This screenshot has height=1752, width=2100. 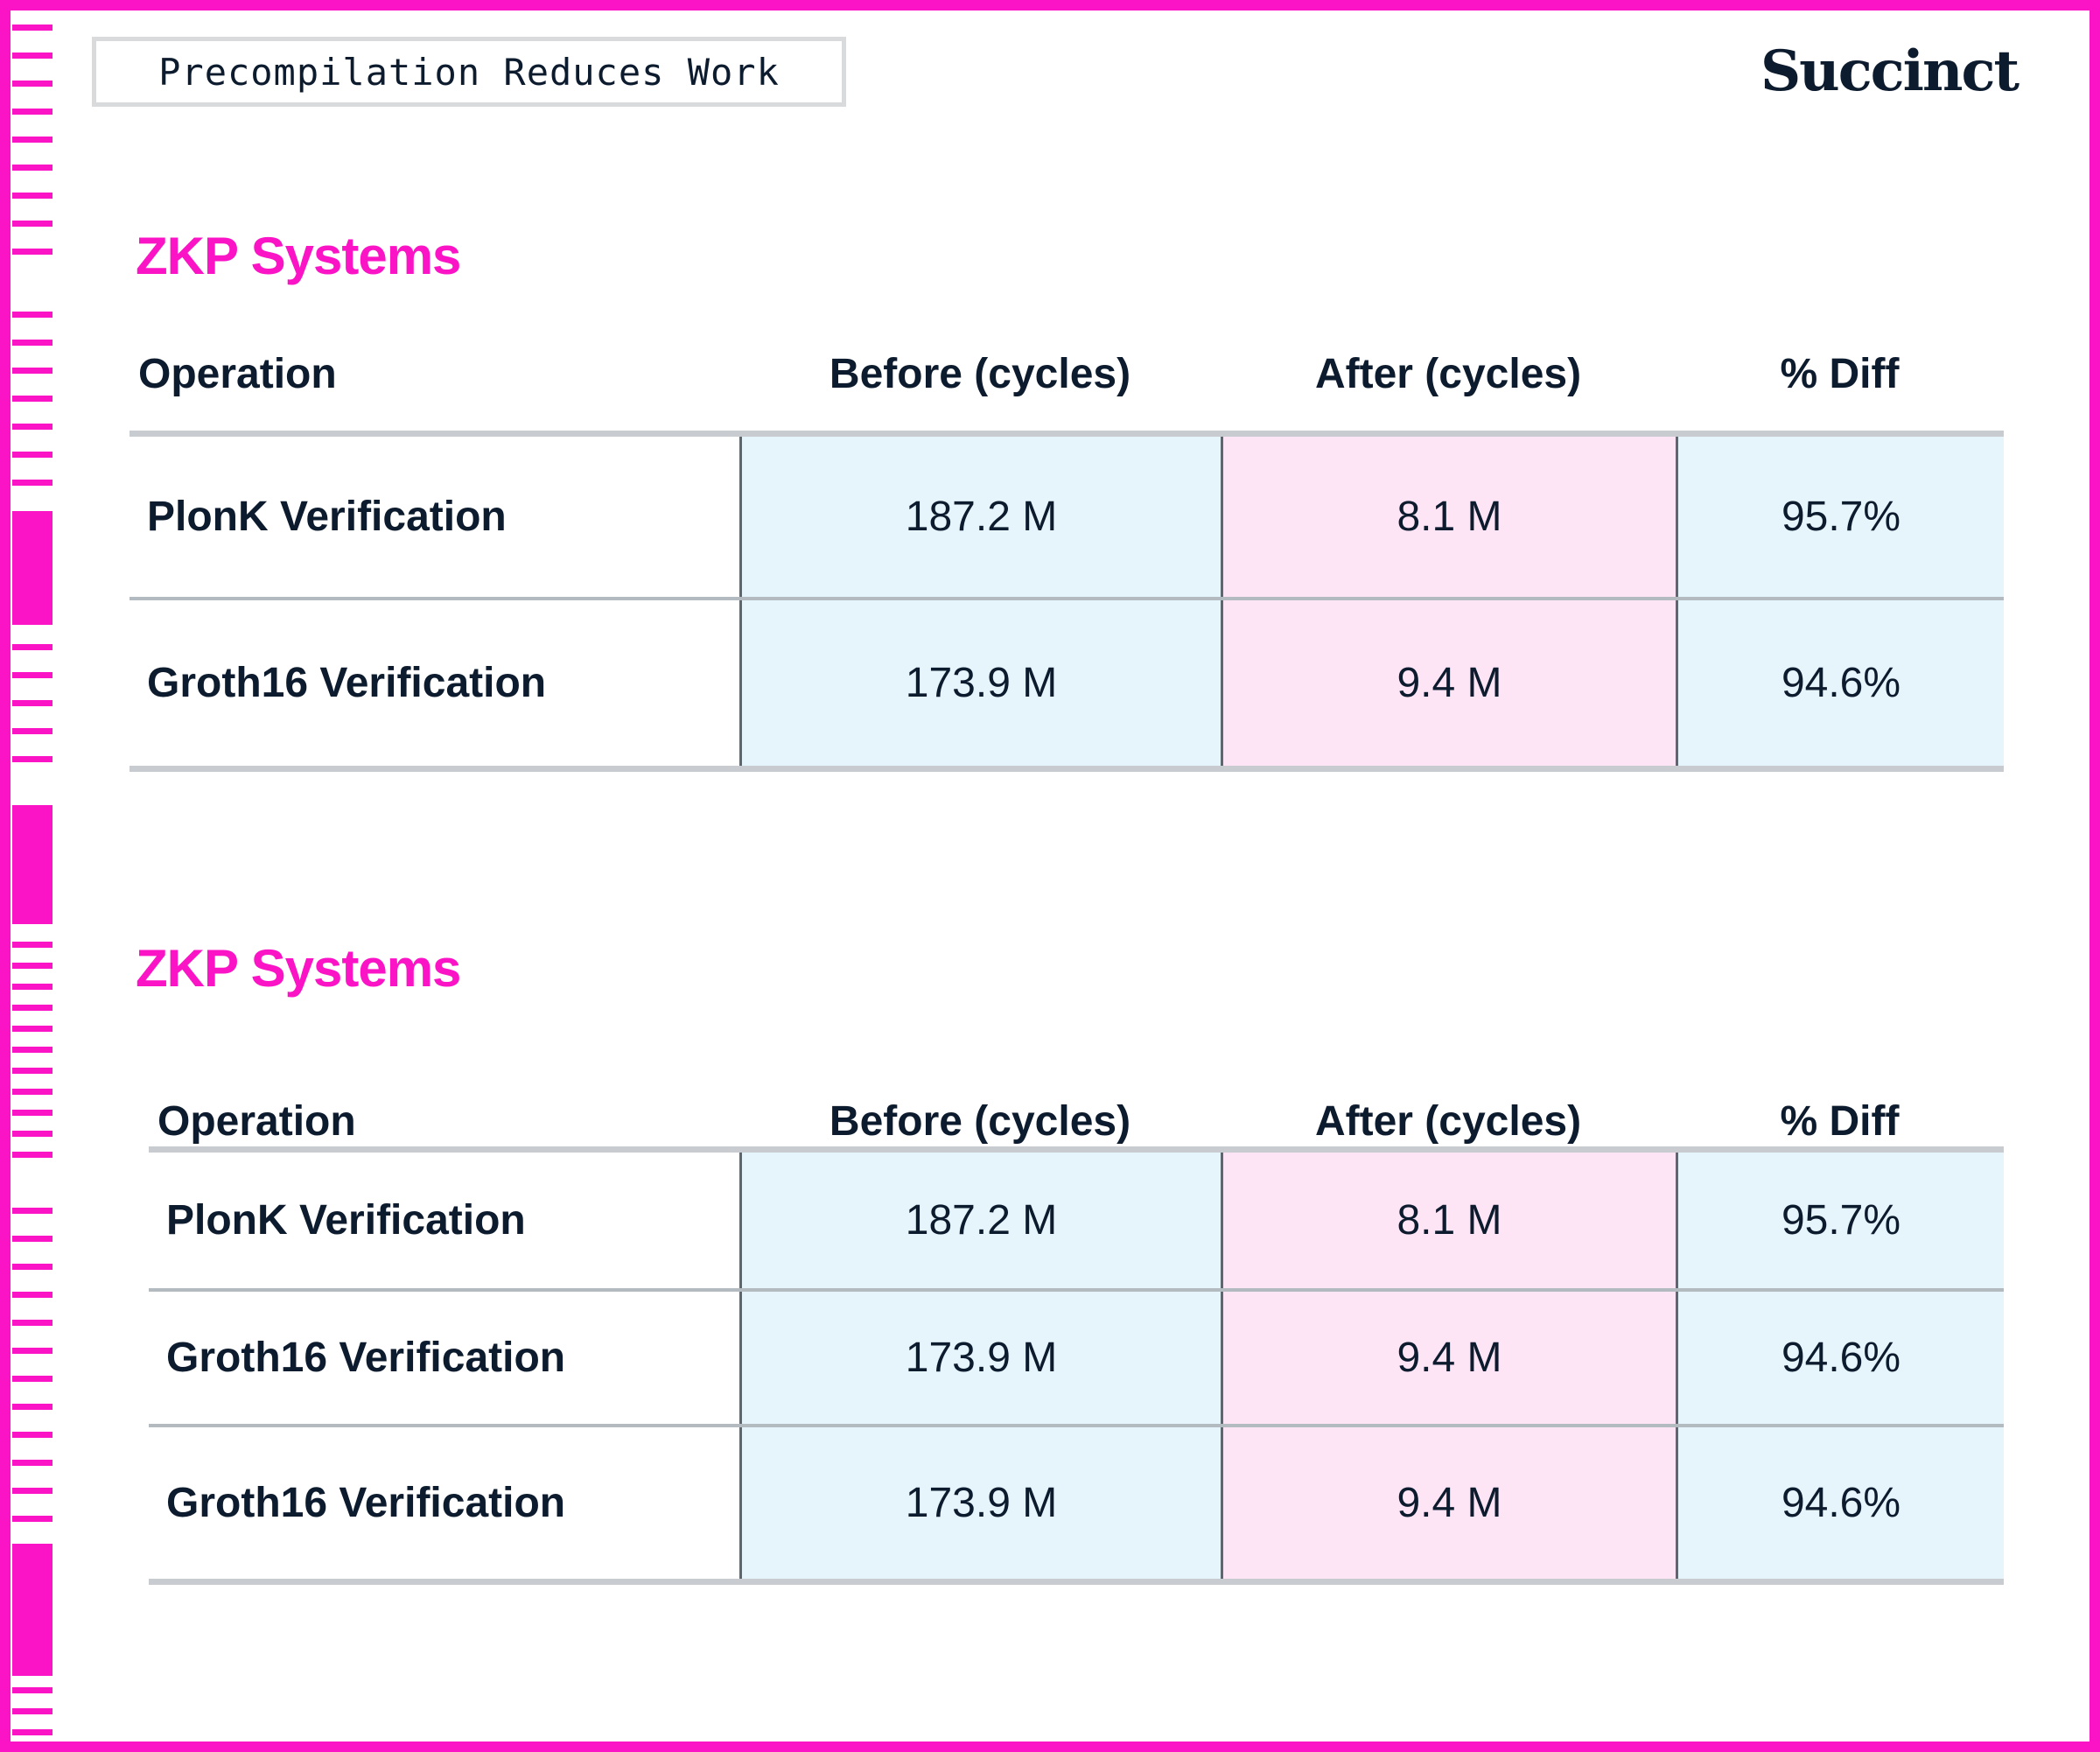 I want to click on title-box: Precompilation Reduces Work, so click(x=469, y=72).